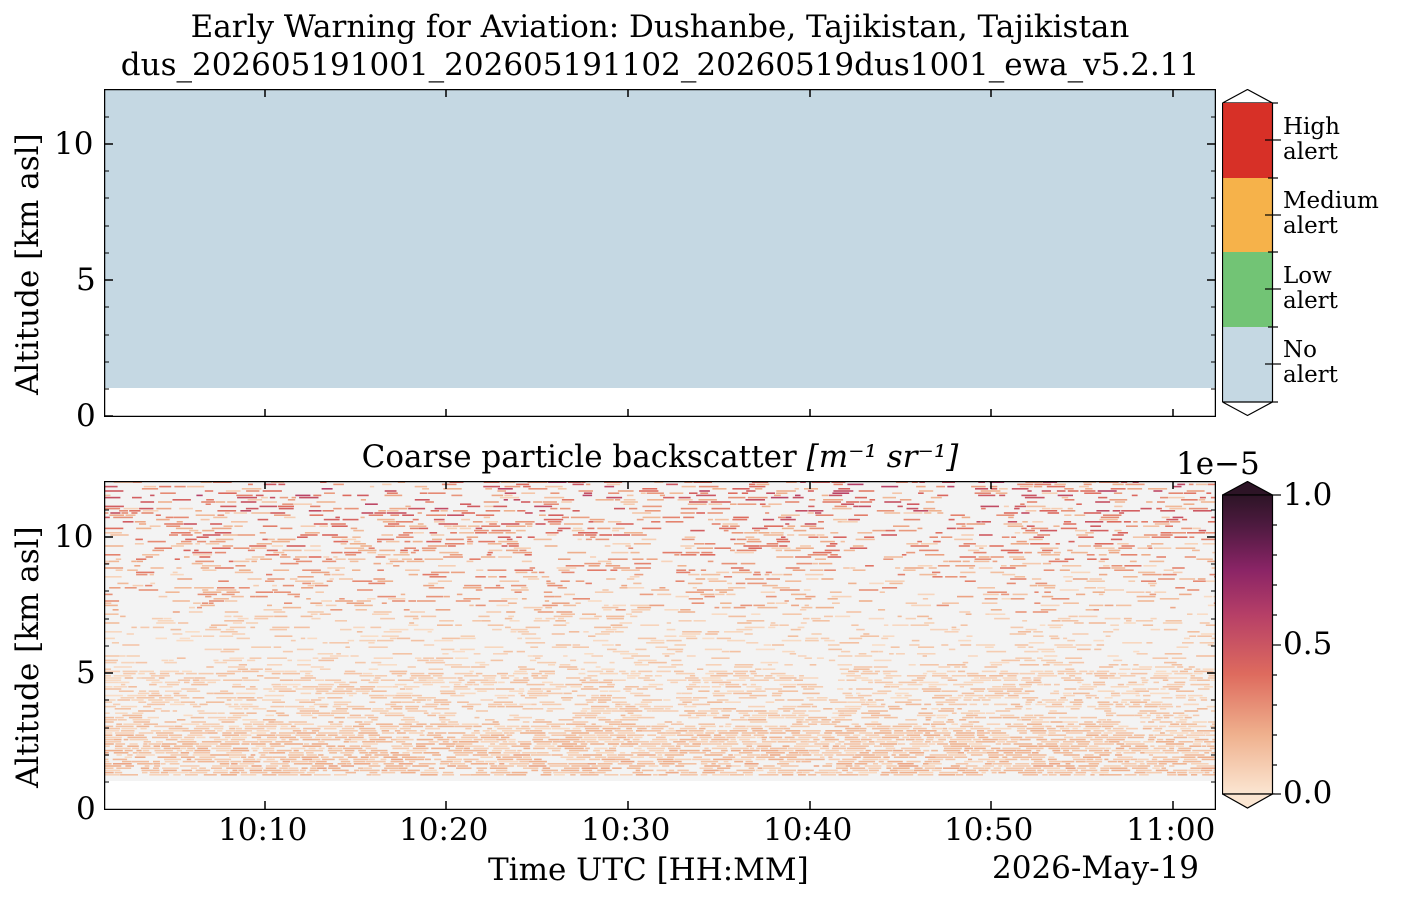  Describe the element at coordinates (1310, 226) in the screenshot. I see `alert-label-medium-l2: alert` at that location.